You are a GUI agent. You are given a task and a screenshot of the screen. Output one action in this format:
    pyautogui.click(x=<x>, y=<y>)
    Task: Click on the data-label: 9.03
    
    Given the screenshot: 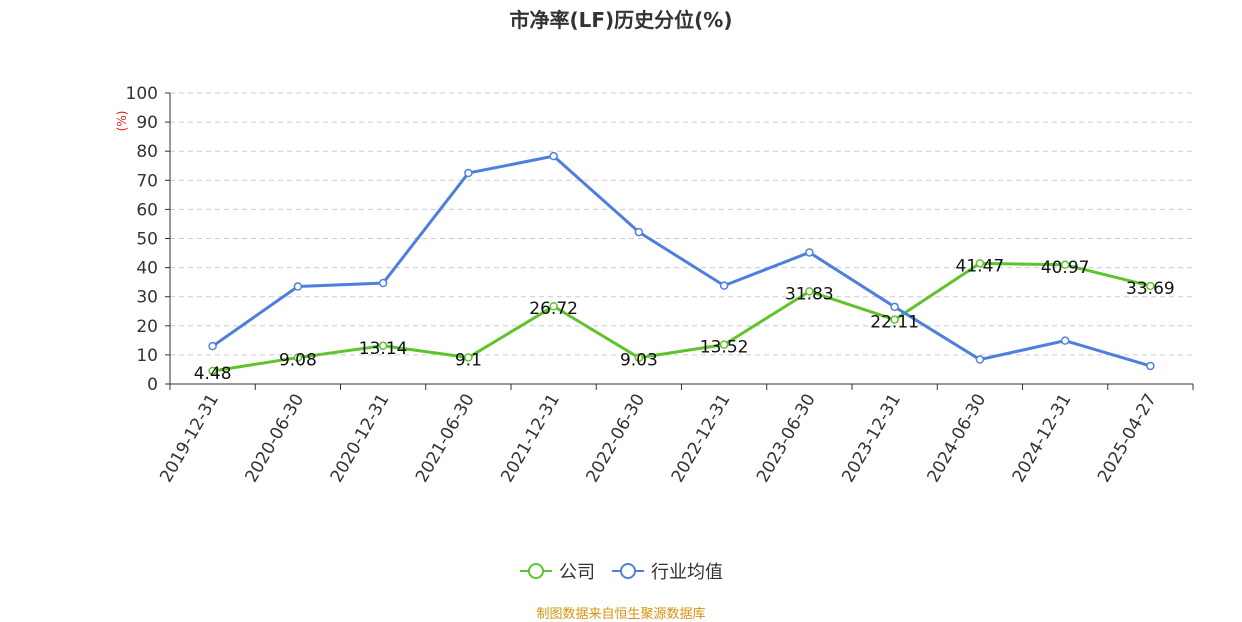 What is the action you would take?
    pyautogui.click(x=639, y=361)
    